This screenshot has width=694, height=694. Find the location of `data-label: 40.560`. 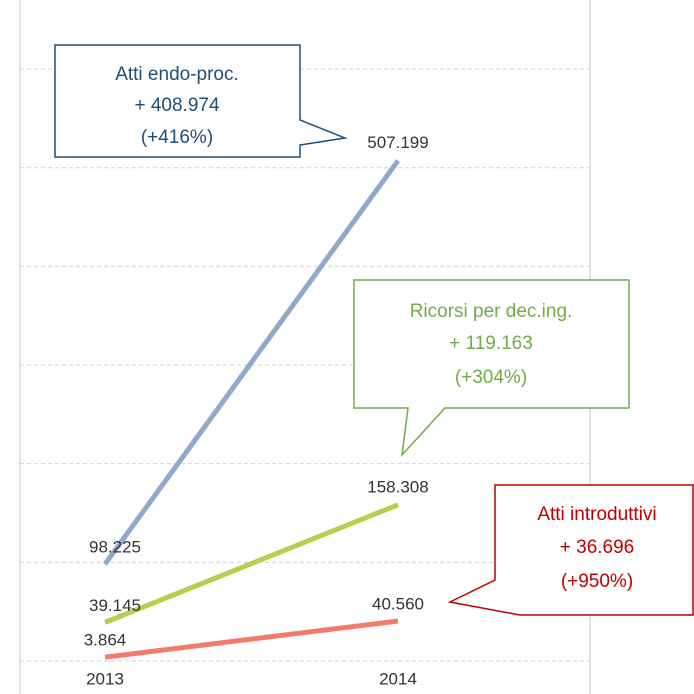

data-label: 40.560 is located at coordinates (398, 603).